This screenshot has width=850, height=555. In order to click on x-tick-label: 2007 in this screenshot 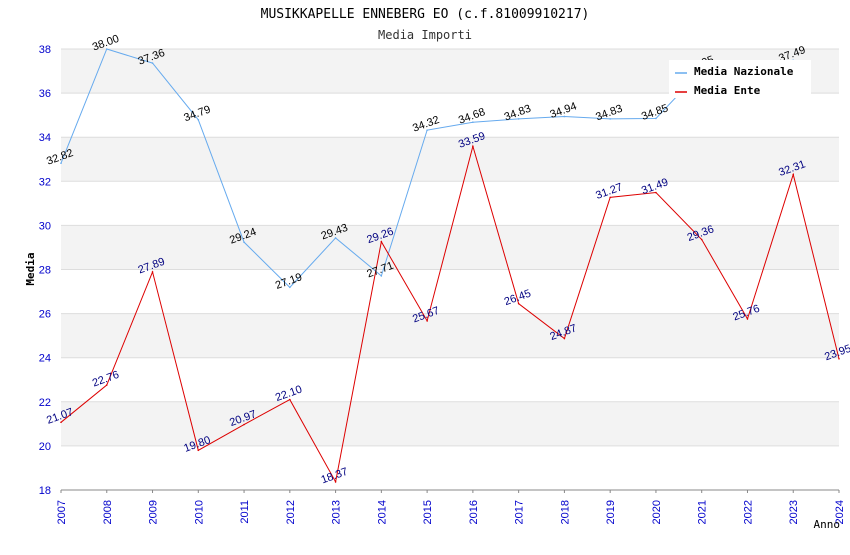, I will do `click(62, 512)`.